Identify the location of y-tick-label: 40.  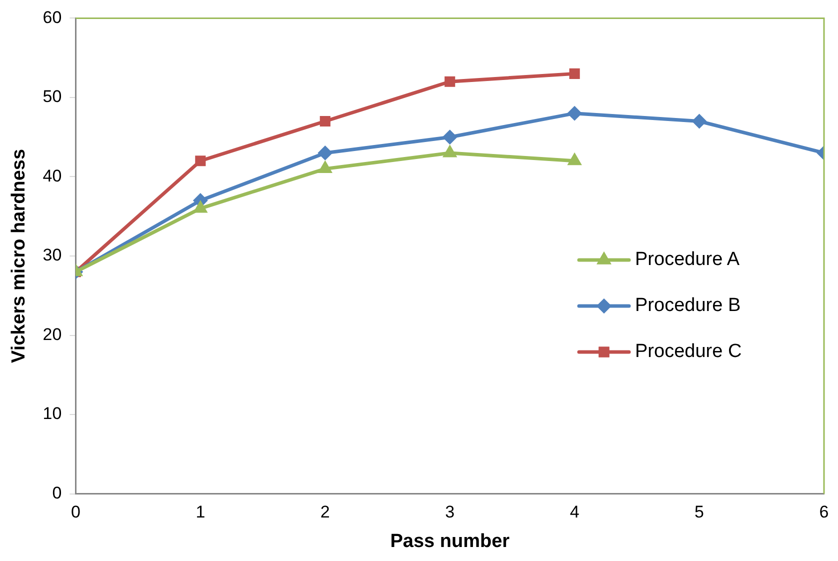
(52, 176).